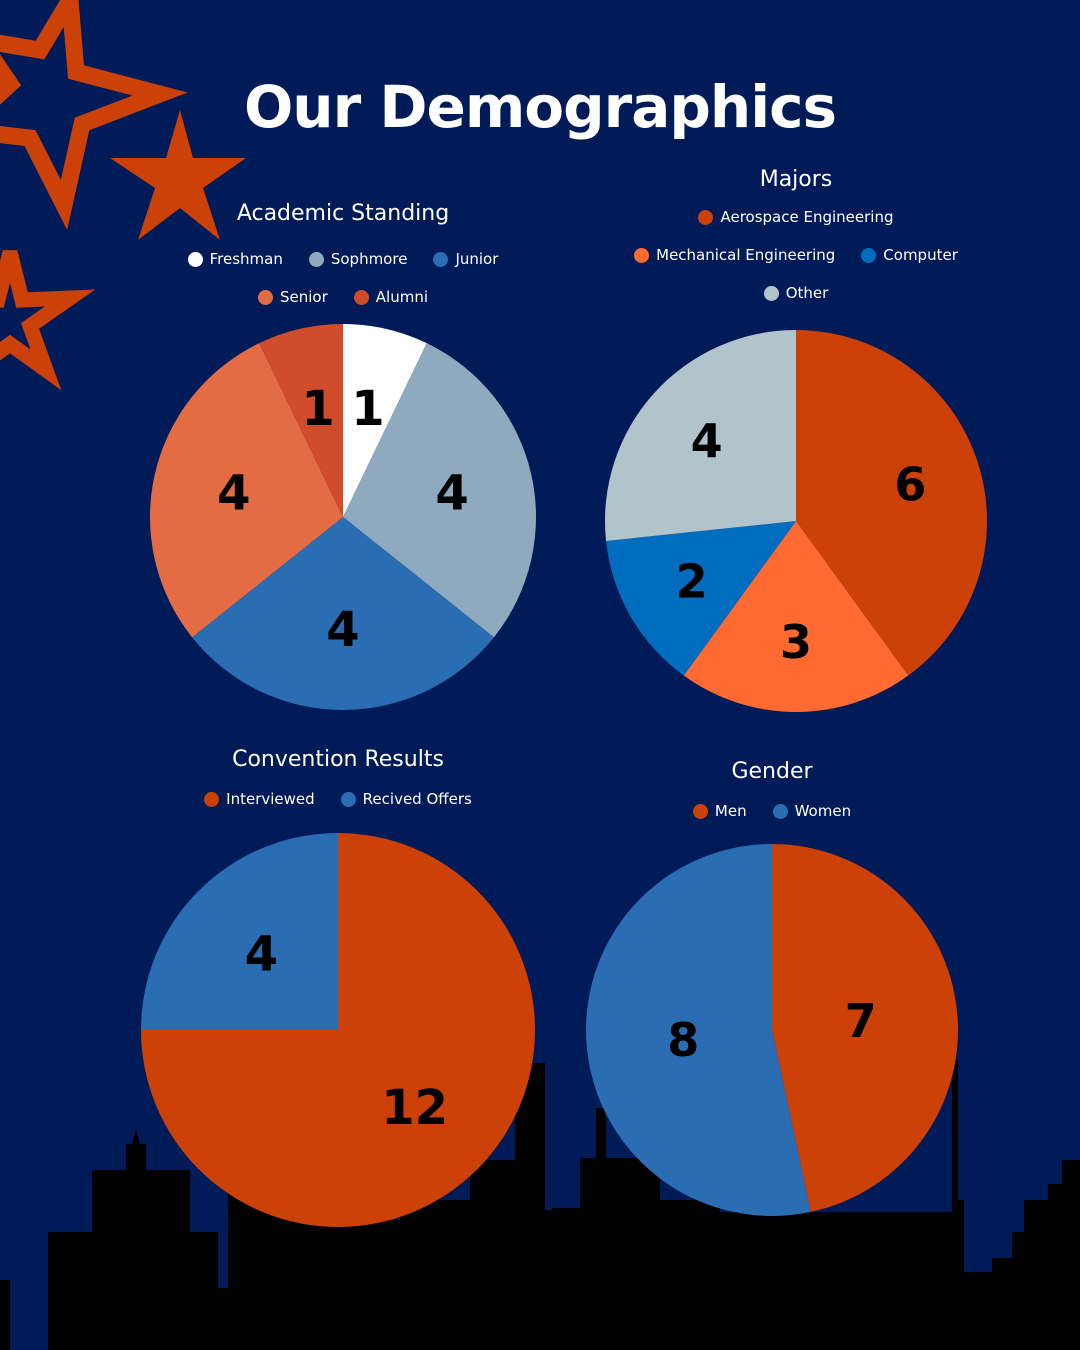 Image resolution: width=1080 pixels, height=1350 pixels. I want to click on chart-legend: Men Women, so click(772, 811).